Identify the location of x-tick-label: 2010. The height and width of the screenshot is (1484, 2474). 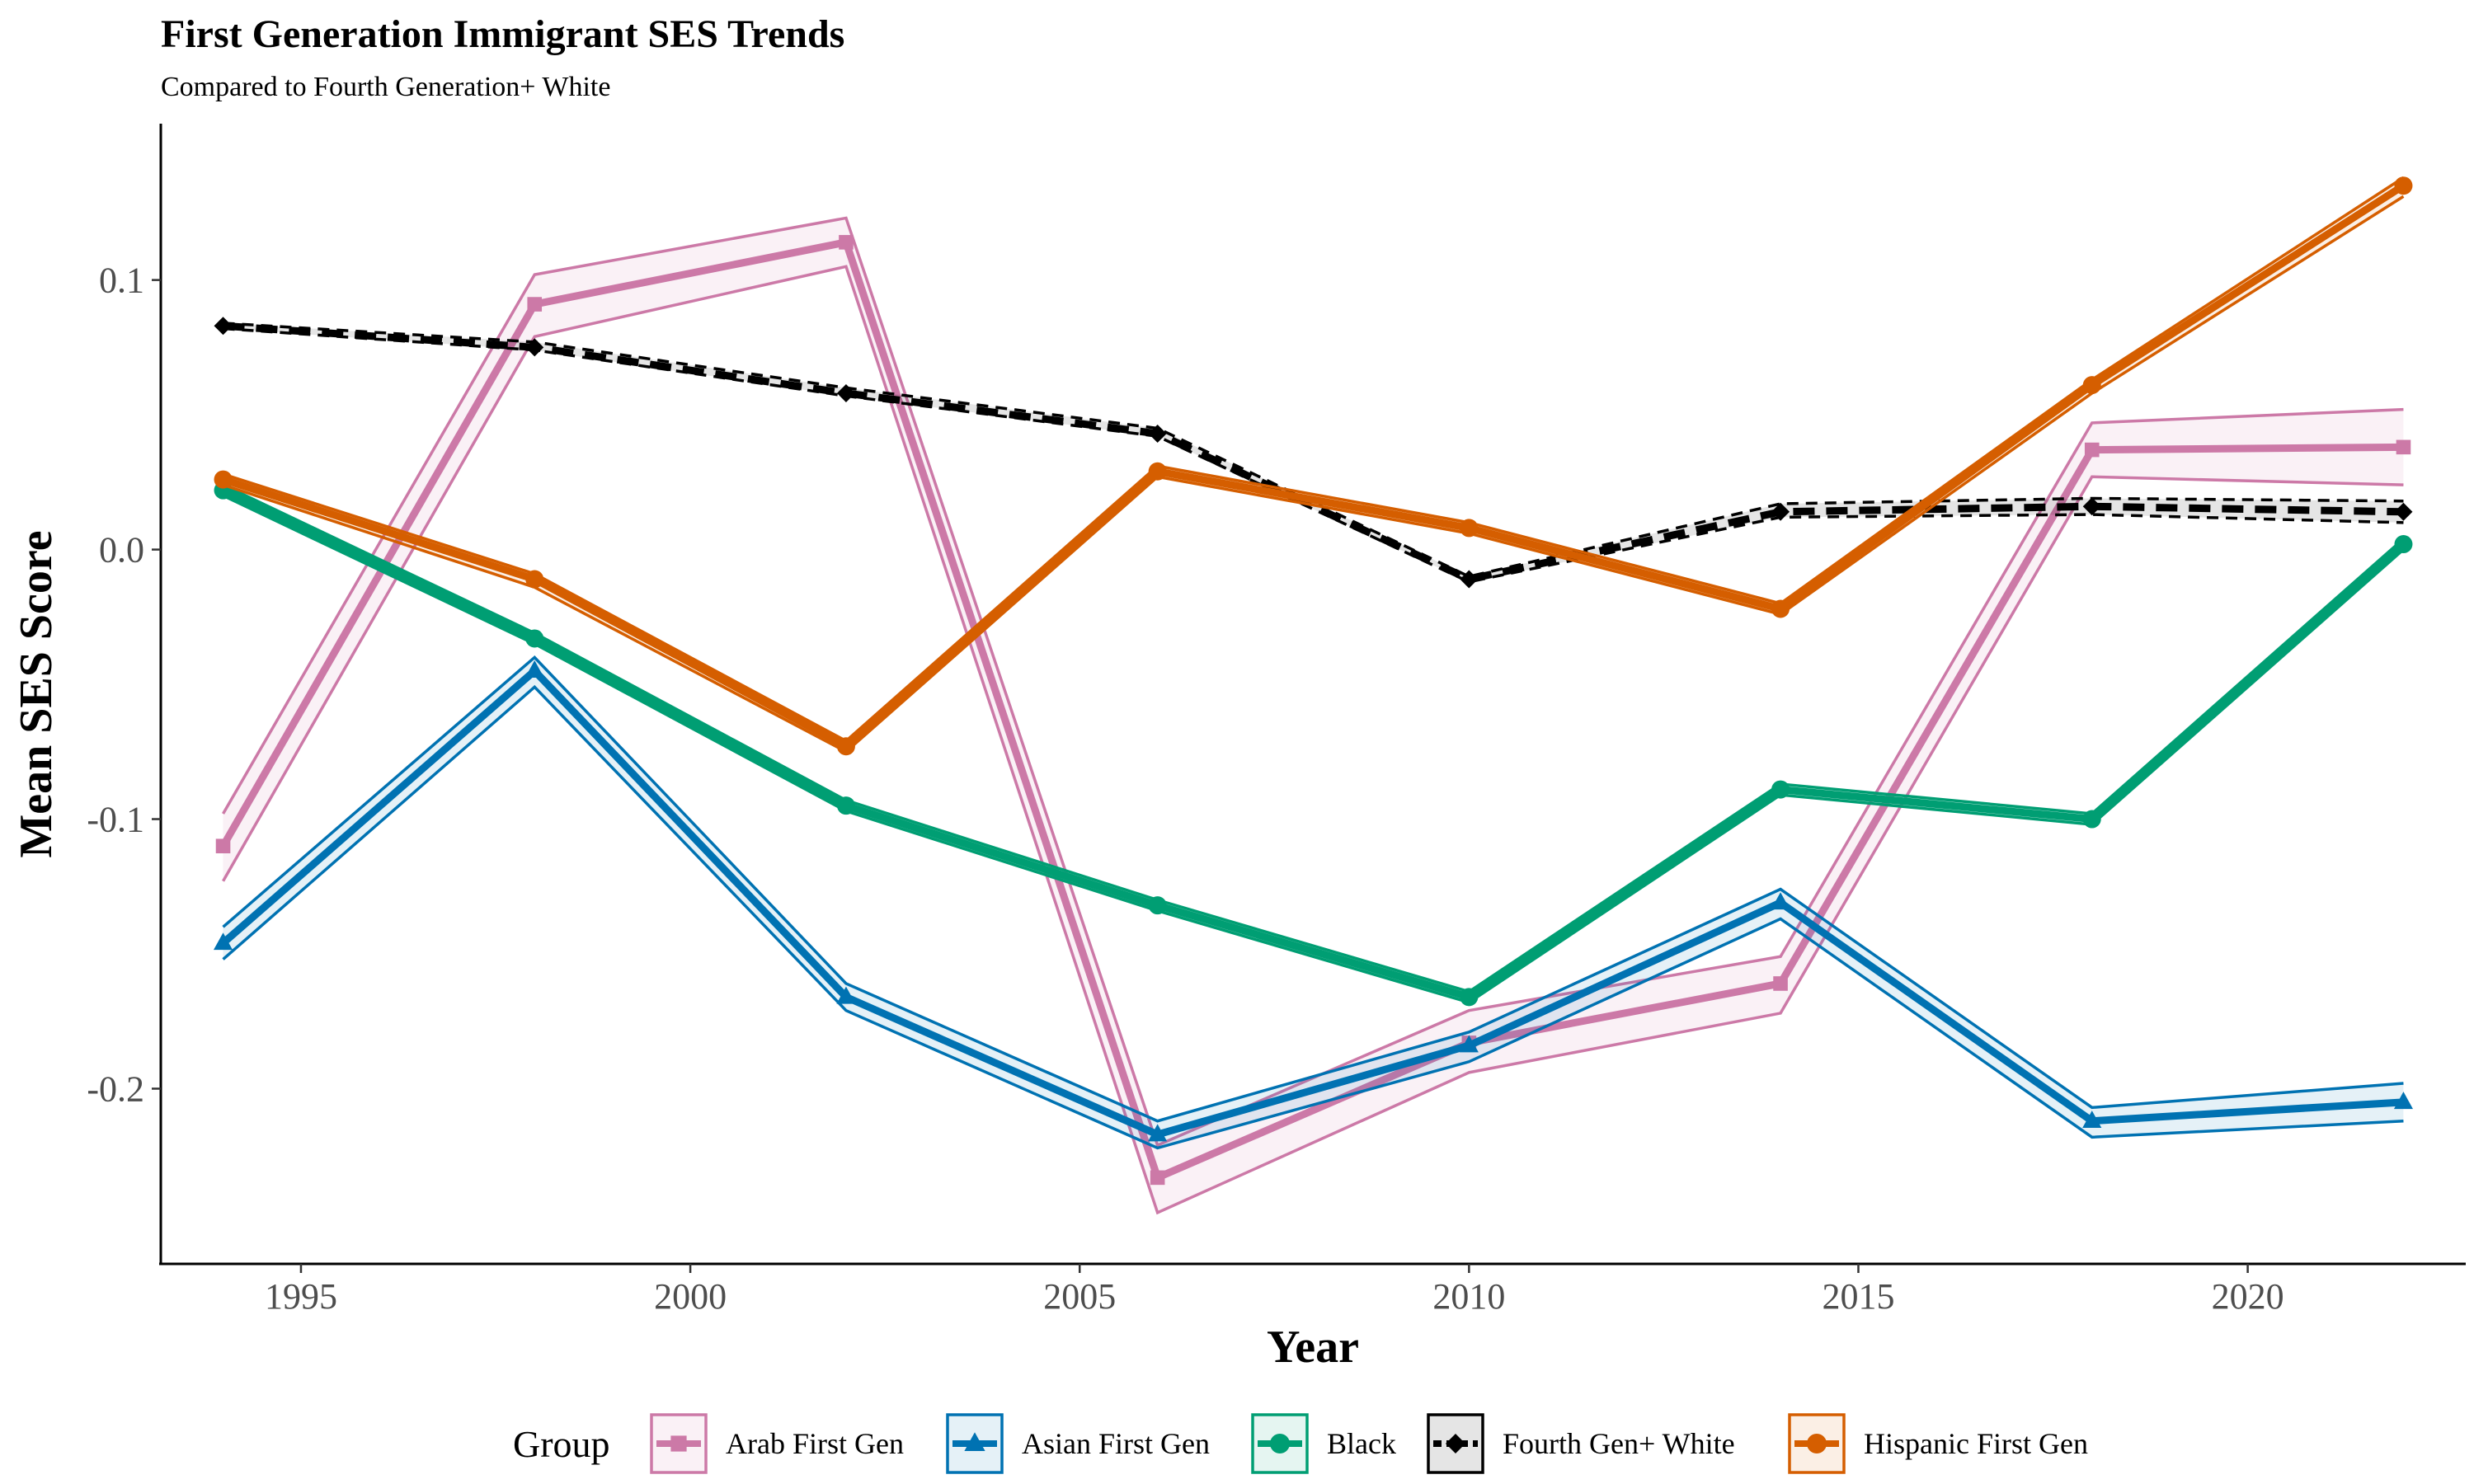
(1468, 1296).